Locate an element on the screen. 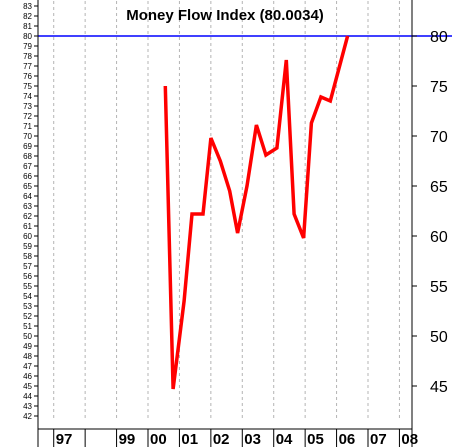 This screenshot has height=447, width=452. right-tick-label-50: 50 is located at coordinates (439, 337).